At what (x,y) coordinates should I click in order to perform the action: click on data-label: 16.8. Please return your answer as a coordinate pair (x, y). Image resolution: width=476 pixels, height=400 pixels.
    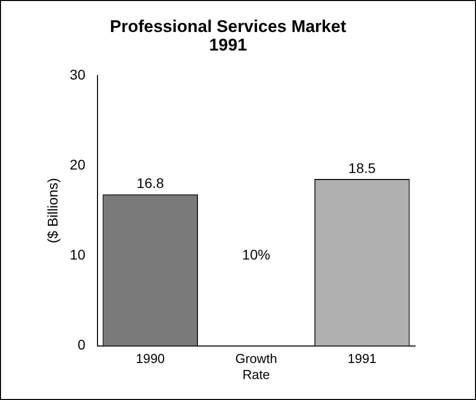
    Looking at the image, I should click on (150, 183).